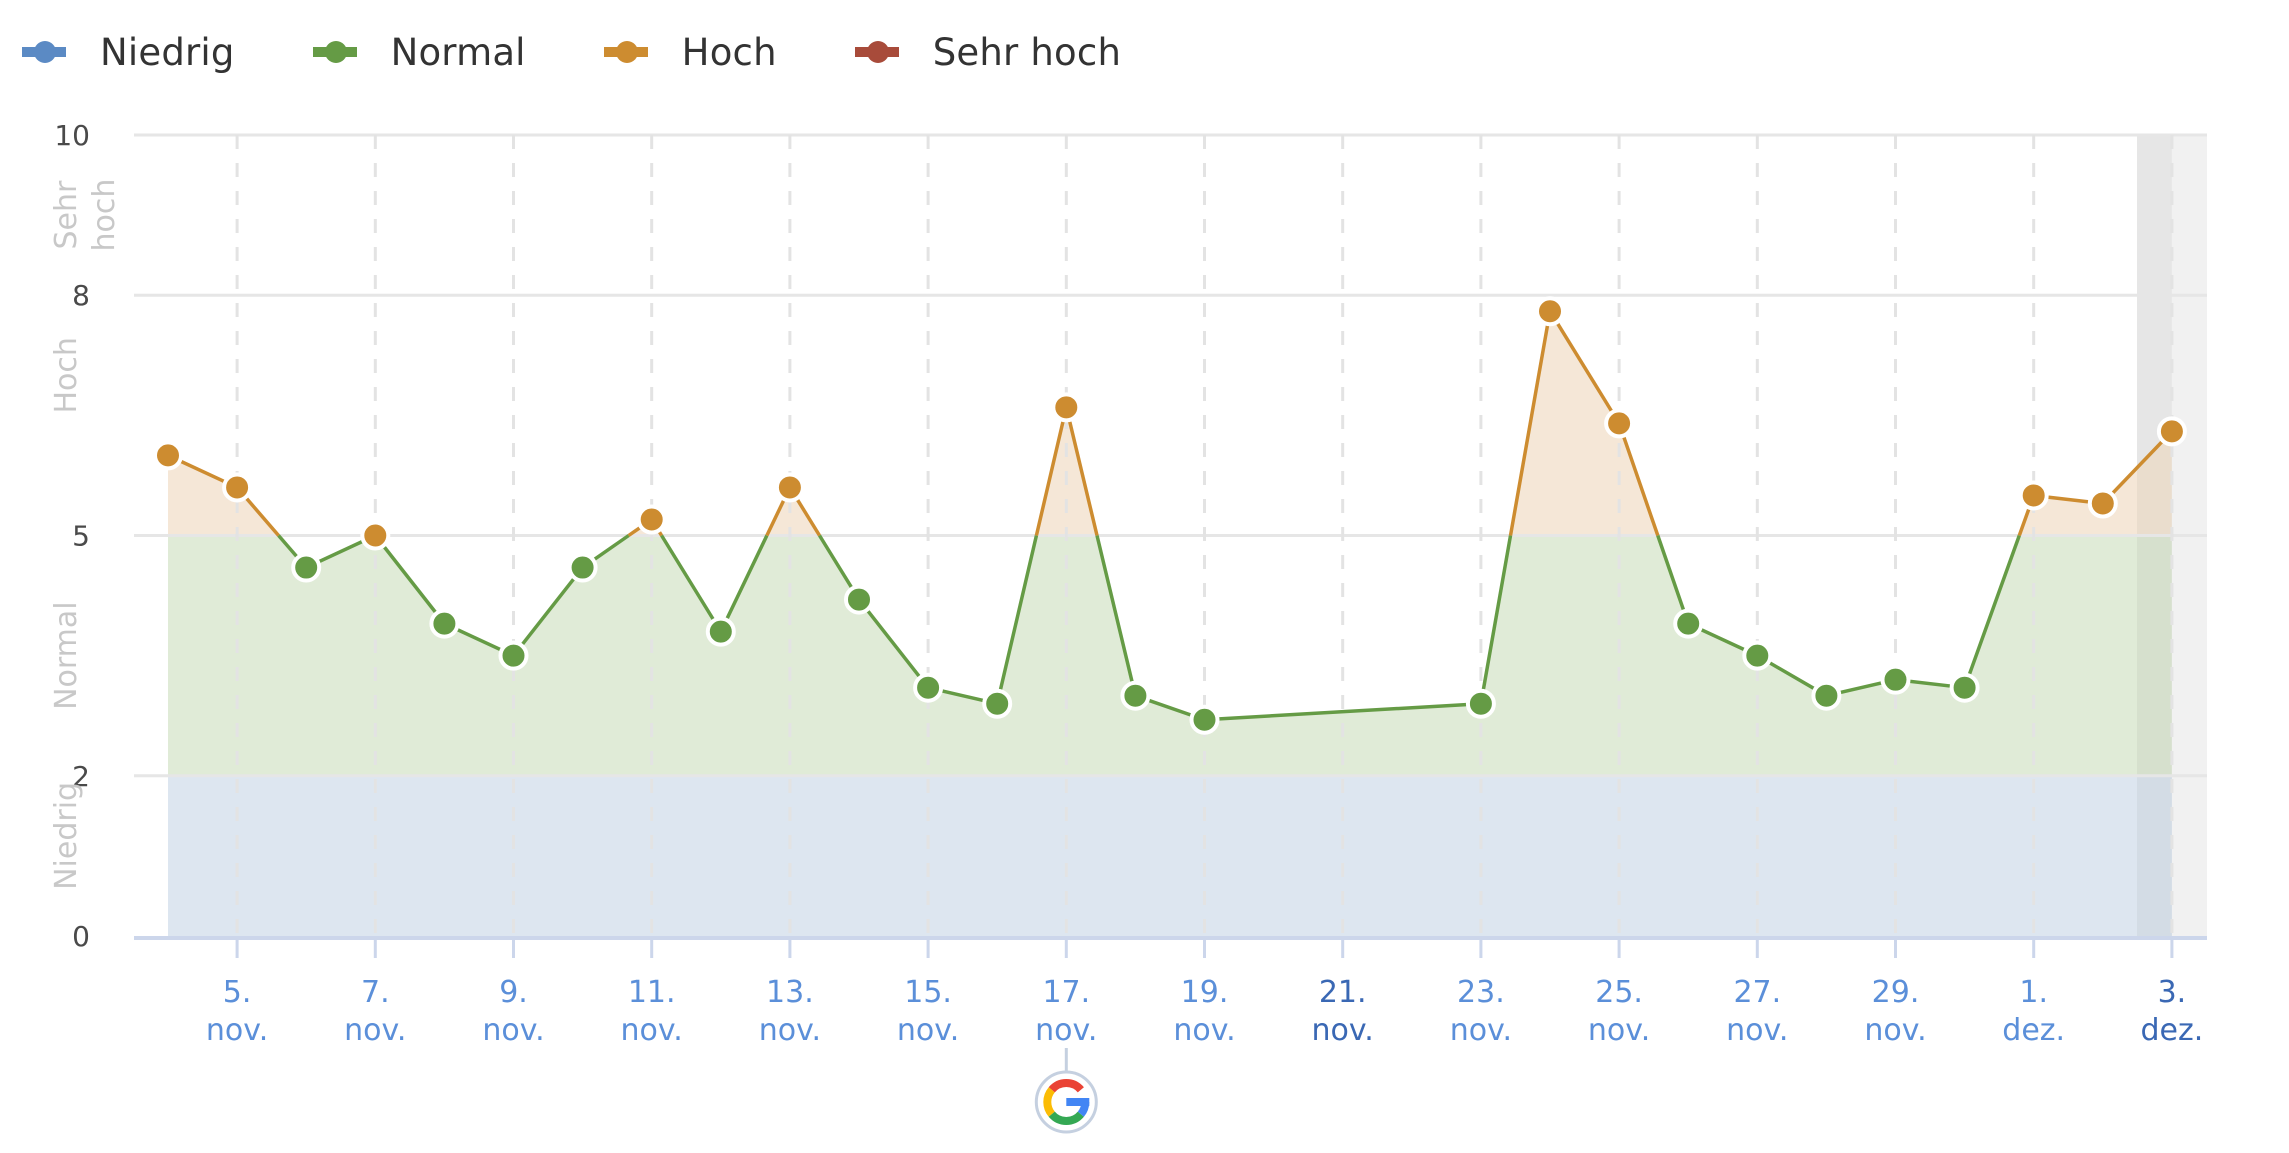  I want to click on y-tick-label: 2, so click(81, 776).